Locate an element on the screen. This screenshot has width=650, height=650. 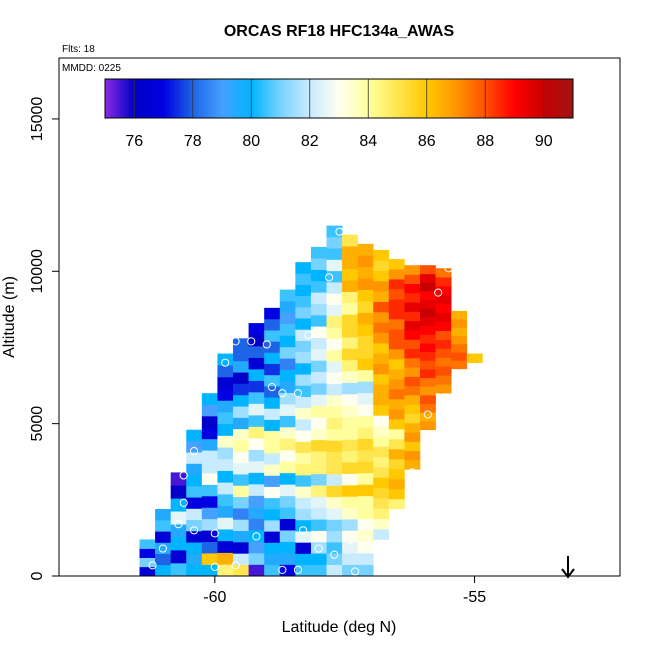
flights-annotation: Flts: 18 is located at coordinates (78, 49).